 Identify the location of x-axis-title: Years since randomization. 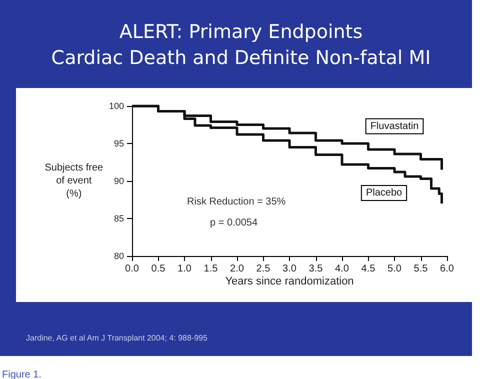
(289, 282).